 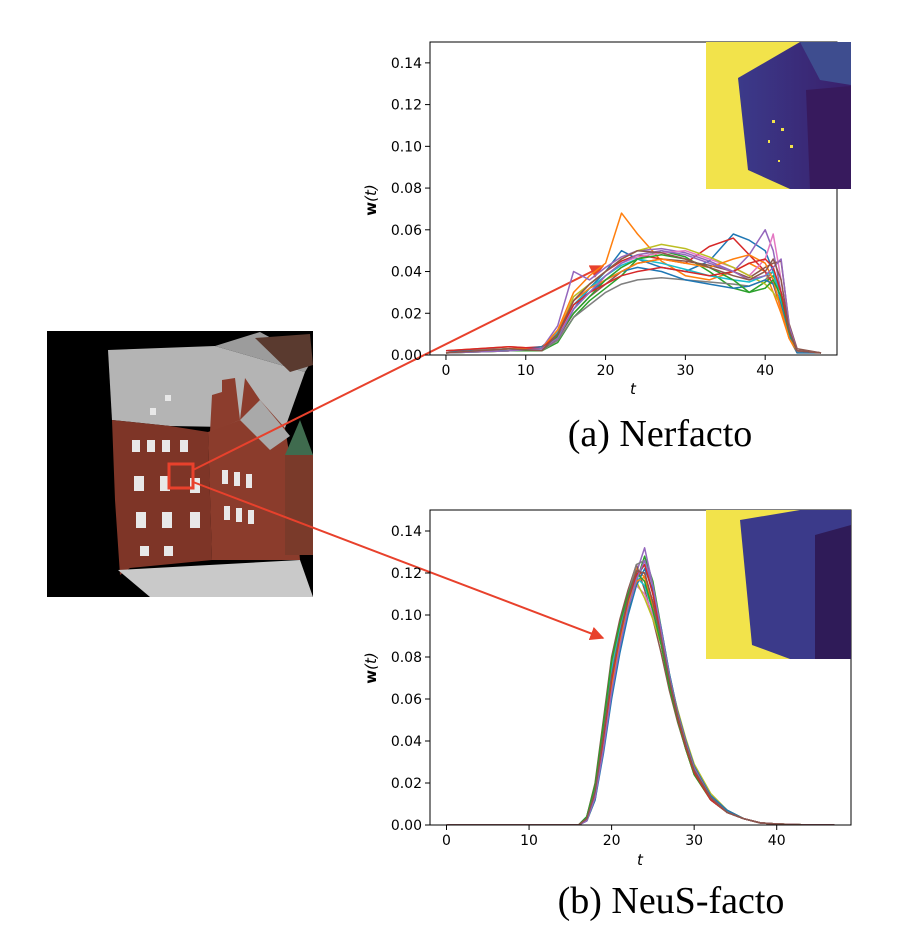 I want to click on x-tick-label-nerfacto: 20, so click(x=606, y=371).